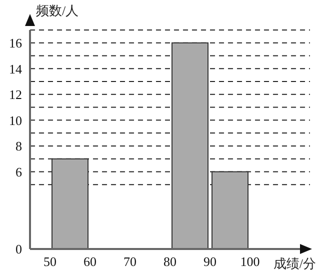  What do you see at coordinates (170, 262) in the screenshot?
I see `x-tick-label: 80` at bounding box center [170, 262].